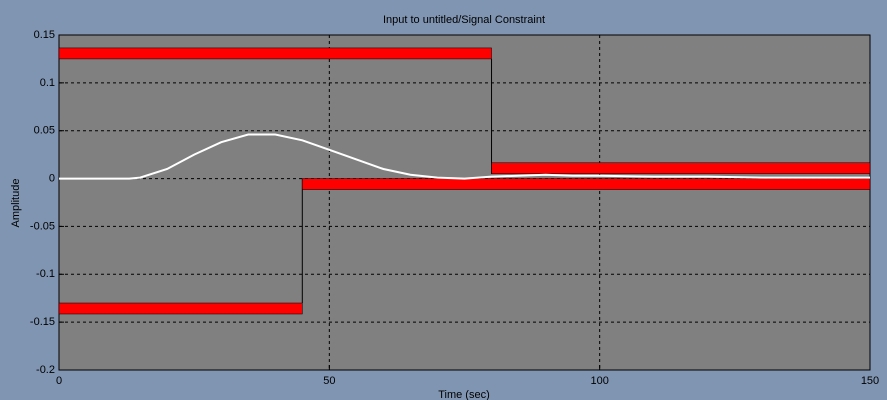 Image resolution: width=887 pixels, height=400 pixels. Describe the element at coordinates (44, 131) in the screenshot. I see `y-tick-label: 0.05` at that location.